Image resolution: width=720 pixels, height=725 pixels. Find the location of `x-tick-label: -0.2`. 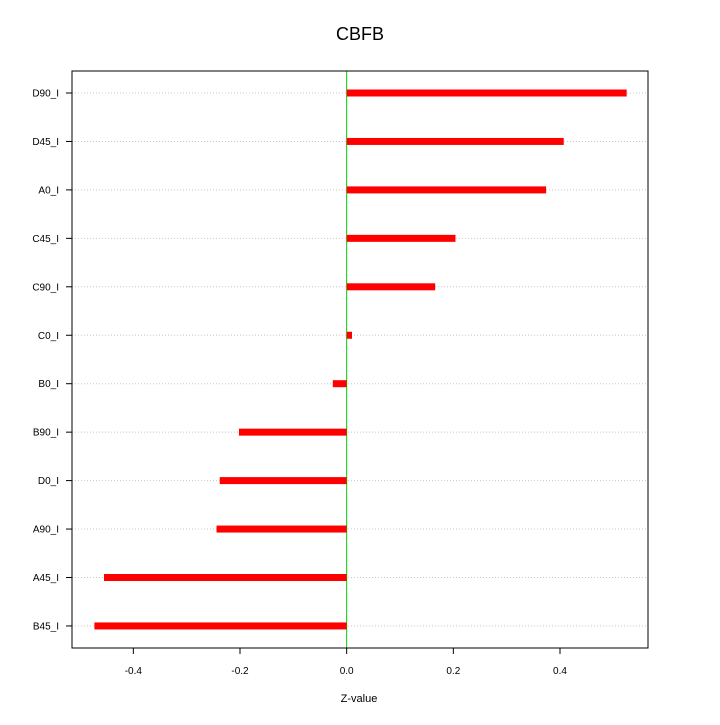

x-tick-label: -0.2 is located at coordinates (240, 671).